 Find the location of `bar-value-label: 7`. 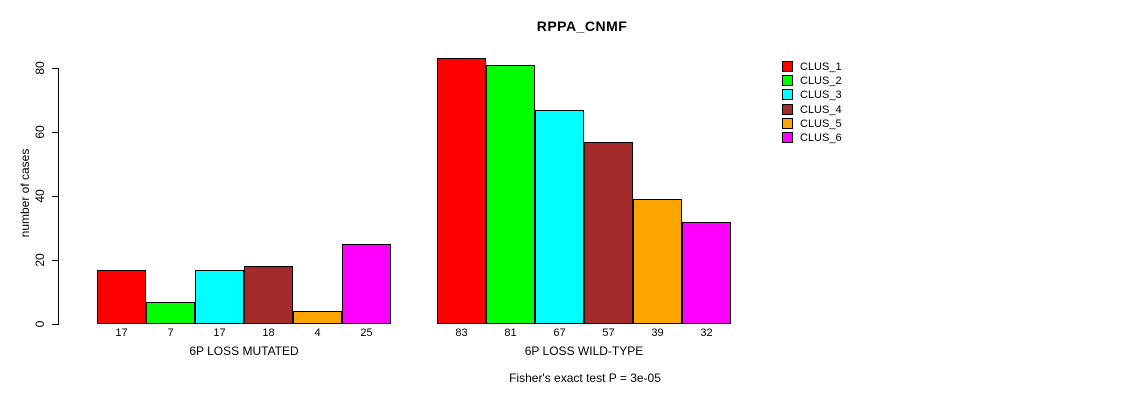

bar-value-label: 7 is located at coordinates (170, 333).